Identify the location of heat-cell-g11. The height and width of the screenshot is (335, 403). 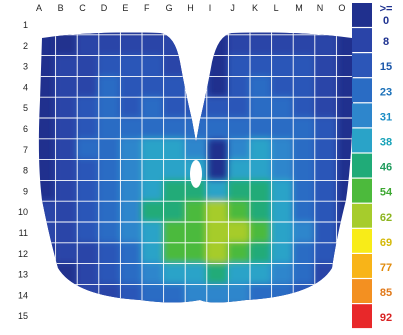
(174, 232).